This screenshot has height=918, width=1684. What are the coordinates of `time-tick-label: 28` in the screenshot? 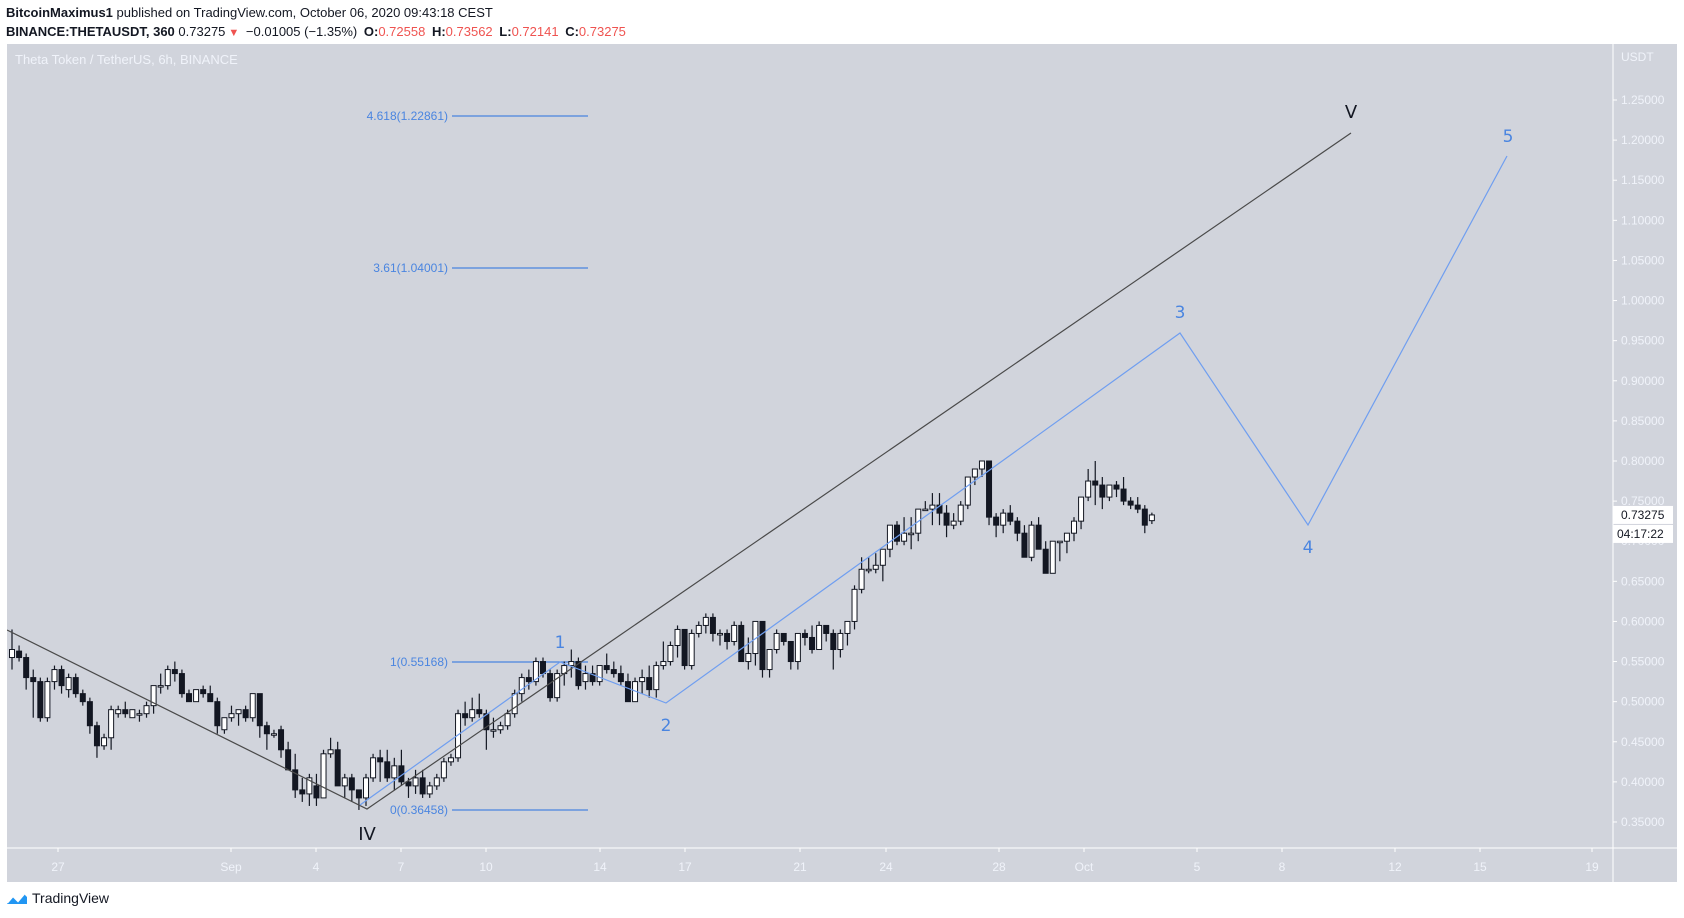 It's located at (999, 867).